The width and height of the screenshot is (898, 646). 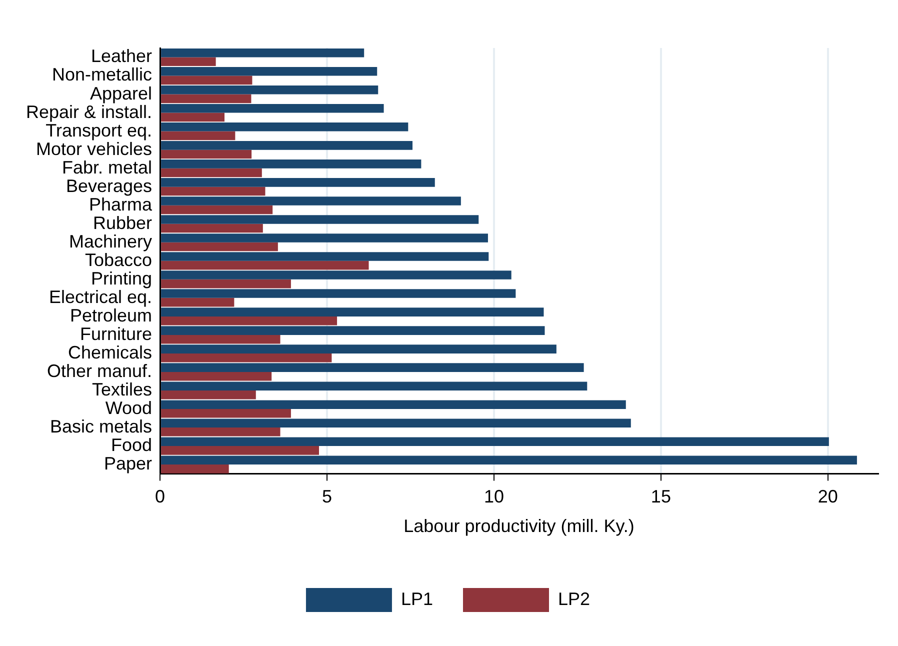 I want to click on legend-label: LP2, so click(x=574, y=598).